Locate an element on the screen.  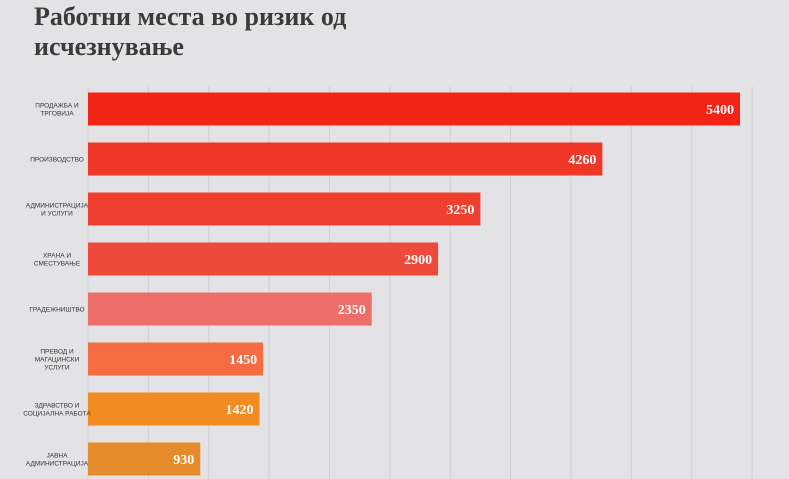
value-label: 2900 is located at coordinates (418, 260).